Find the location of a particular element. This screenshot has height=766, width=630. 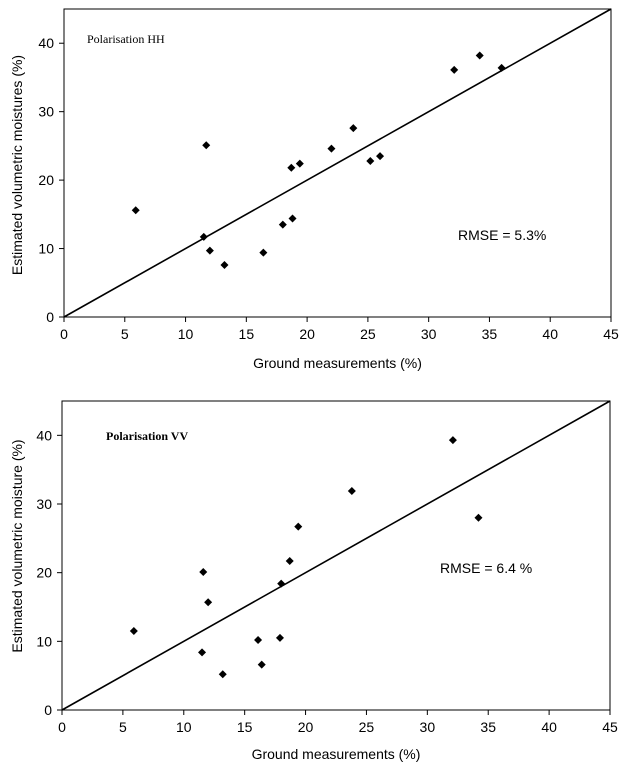

y-axis-title: Estimated volumetric moistures (%) is located at coordinates (17, 165).